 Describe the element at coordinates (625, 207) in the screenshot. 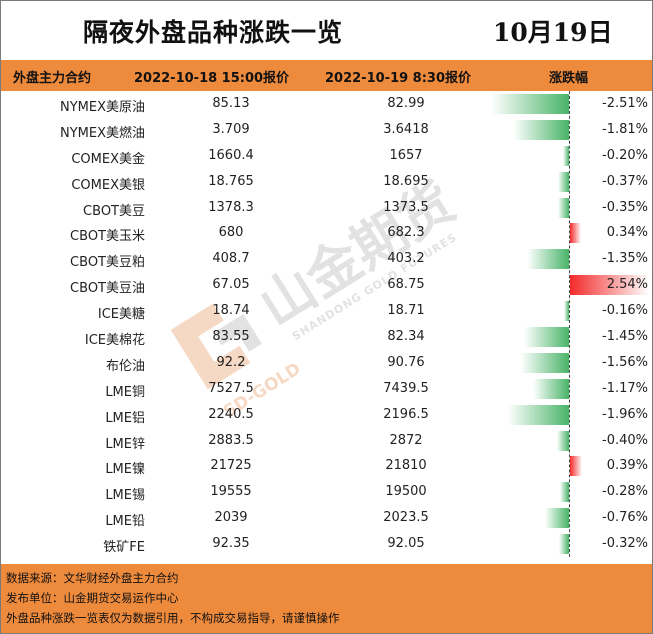

I see `change-percent: -0.35%` at that location.